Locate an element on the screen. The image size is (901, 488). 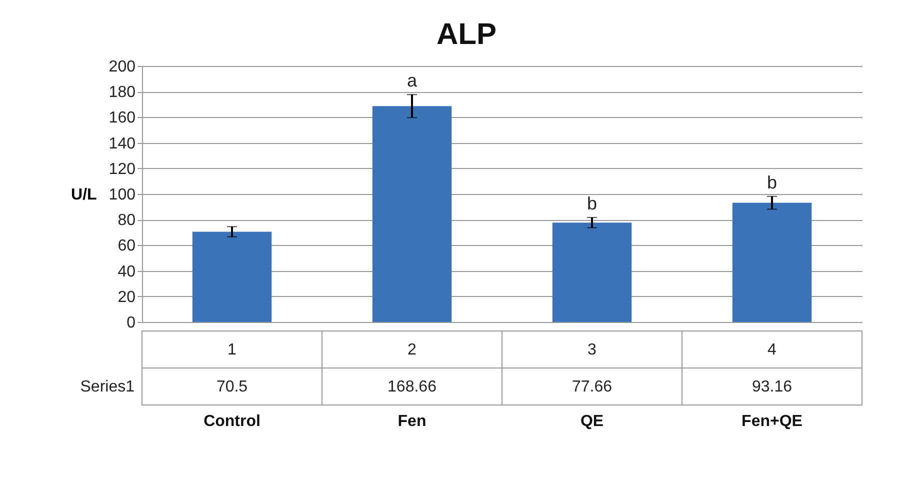
y-tick-label: 0 is located at coordinates (131, 323).